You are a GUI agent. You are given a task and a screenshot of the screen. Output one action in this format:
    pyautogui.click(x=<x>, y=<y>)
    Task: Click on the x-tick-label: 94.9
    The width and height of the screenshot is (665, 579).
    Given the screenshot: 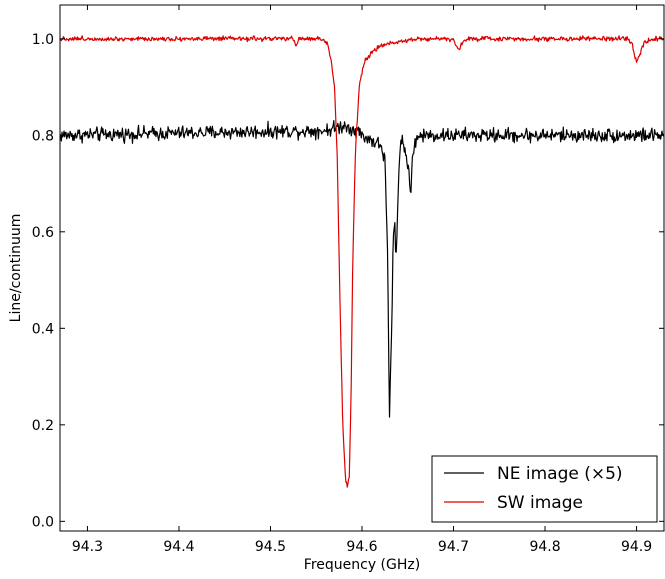 What is the action you would take?
    pyautogui.click(x=636, y=547)
    